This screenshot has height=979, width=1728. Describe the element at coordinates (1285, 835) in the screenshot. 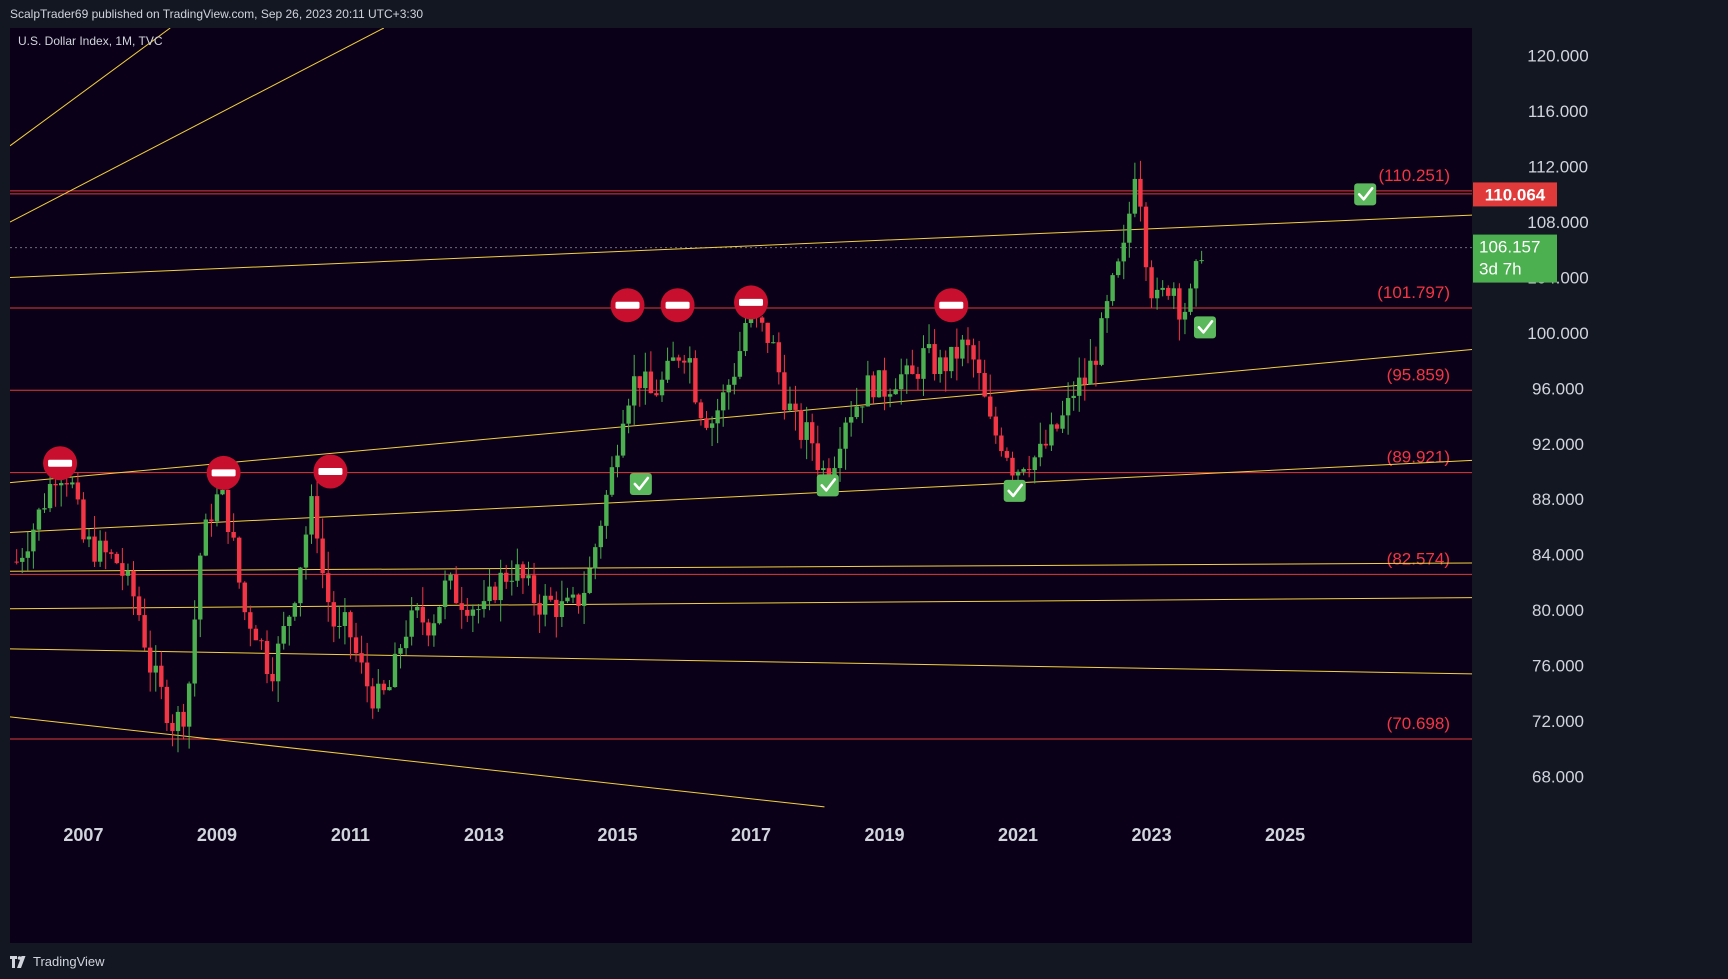

I see `x-axis-tick-label: 2025` at that location.